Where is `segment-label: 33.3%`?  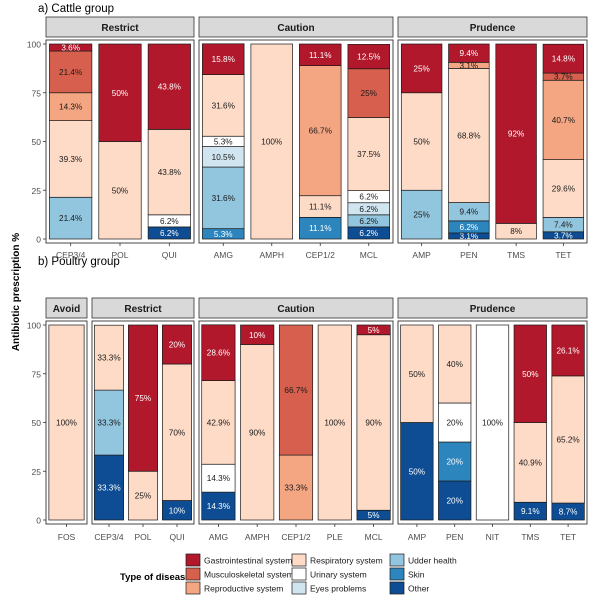
segment-label: 33.3% is located at coordinates (108, 423).